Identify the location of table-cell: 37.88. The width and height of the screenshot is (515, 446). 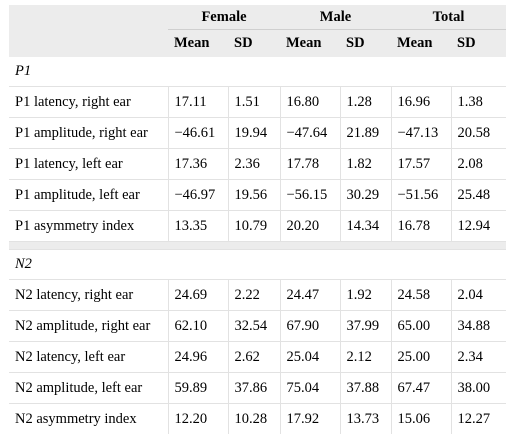
(365, 388).